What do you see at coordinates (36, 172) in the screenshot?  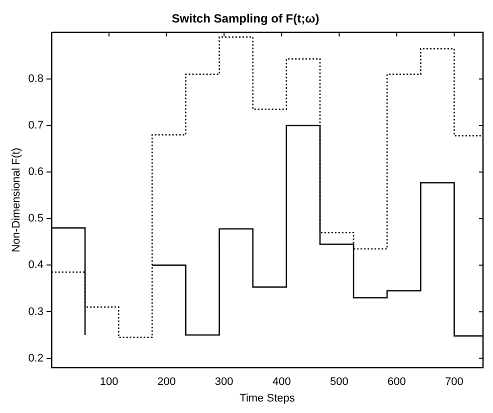 I see `y-tick-label: 0.6` at bounding box center [36, 172].